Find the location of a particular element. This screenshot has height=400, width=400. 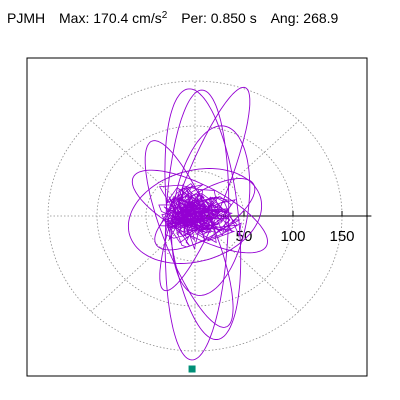

tick-labels: 50 100 150 is located at coordinates (295, 236).